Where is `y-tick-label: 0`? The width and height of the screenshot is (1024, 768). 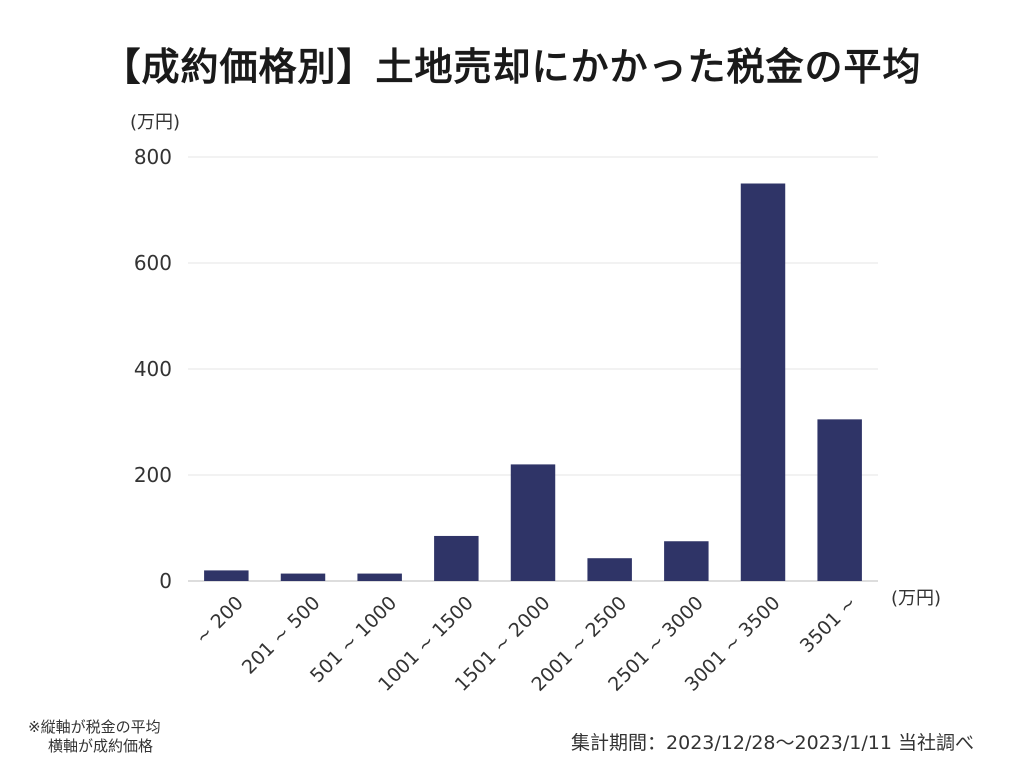
y-tick-label: 0 is located at coordinates (165, 581).